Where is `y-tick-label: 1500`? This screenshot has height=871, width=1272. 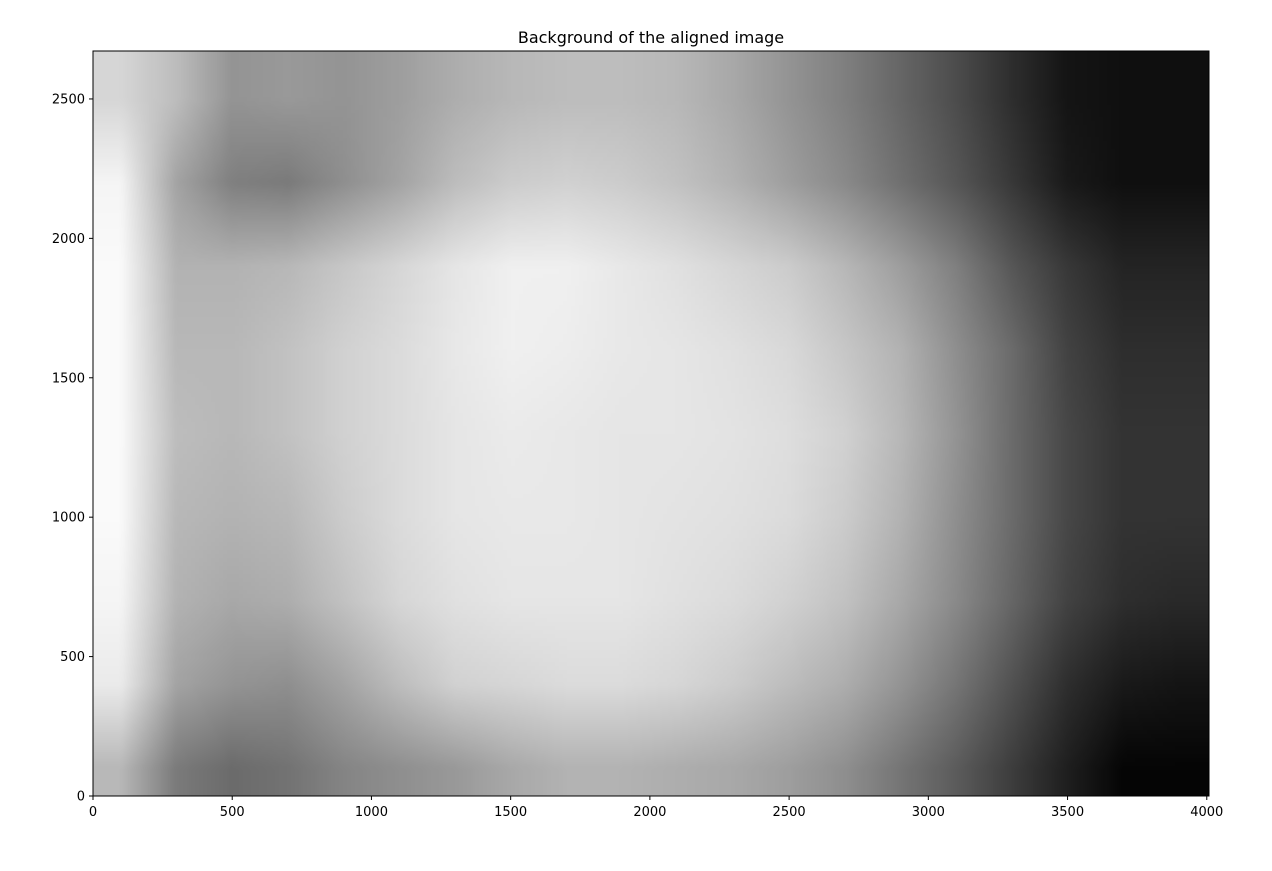 y-tick-label: 1500 is located at coordinates (68, 378).